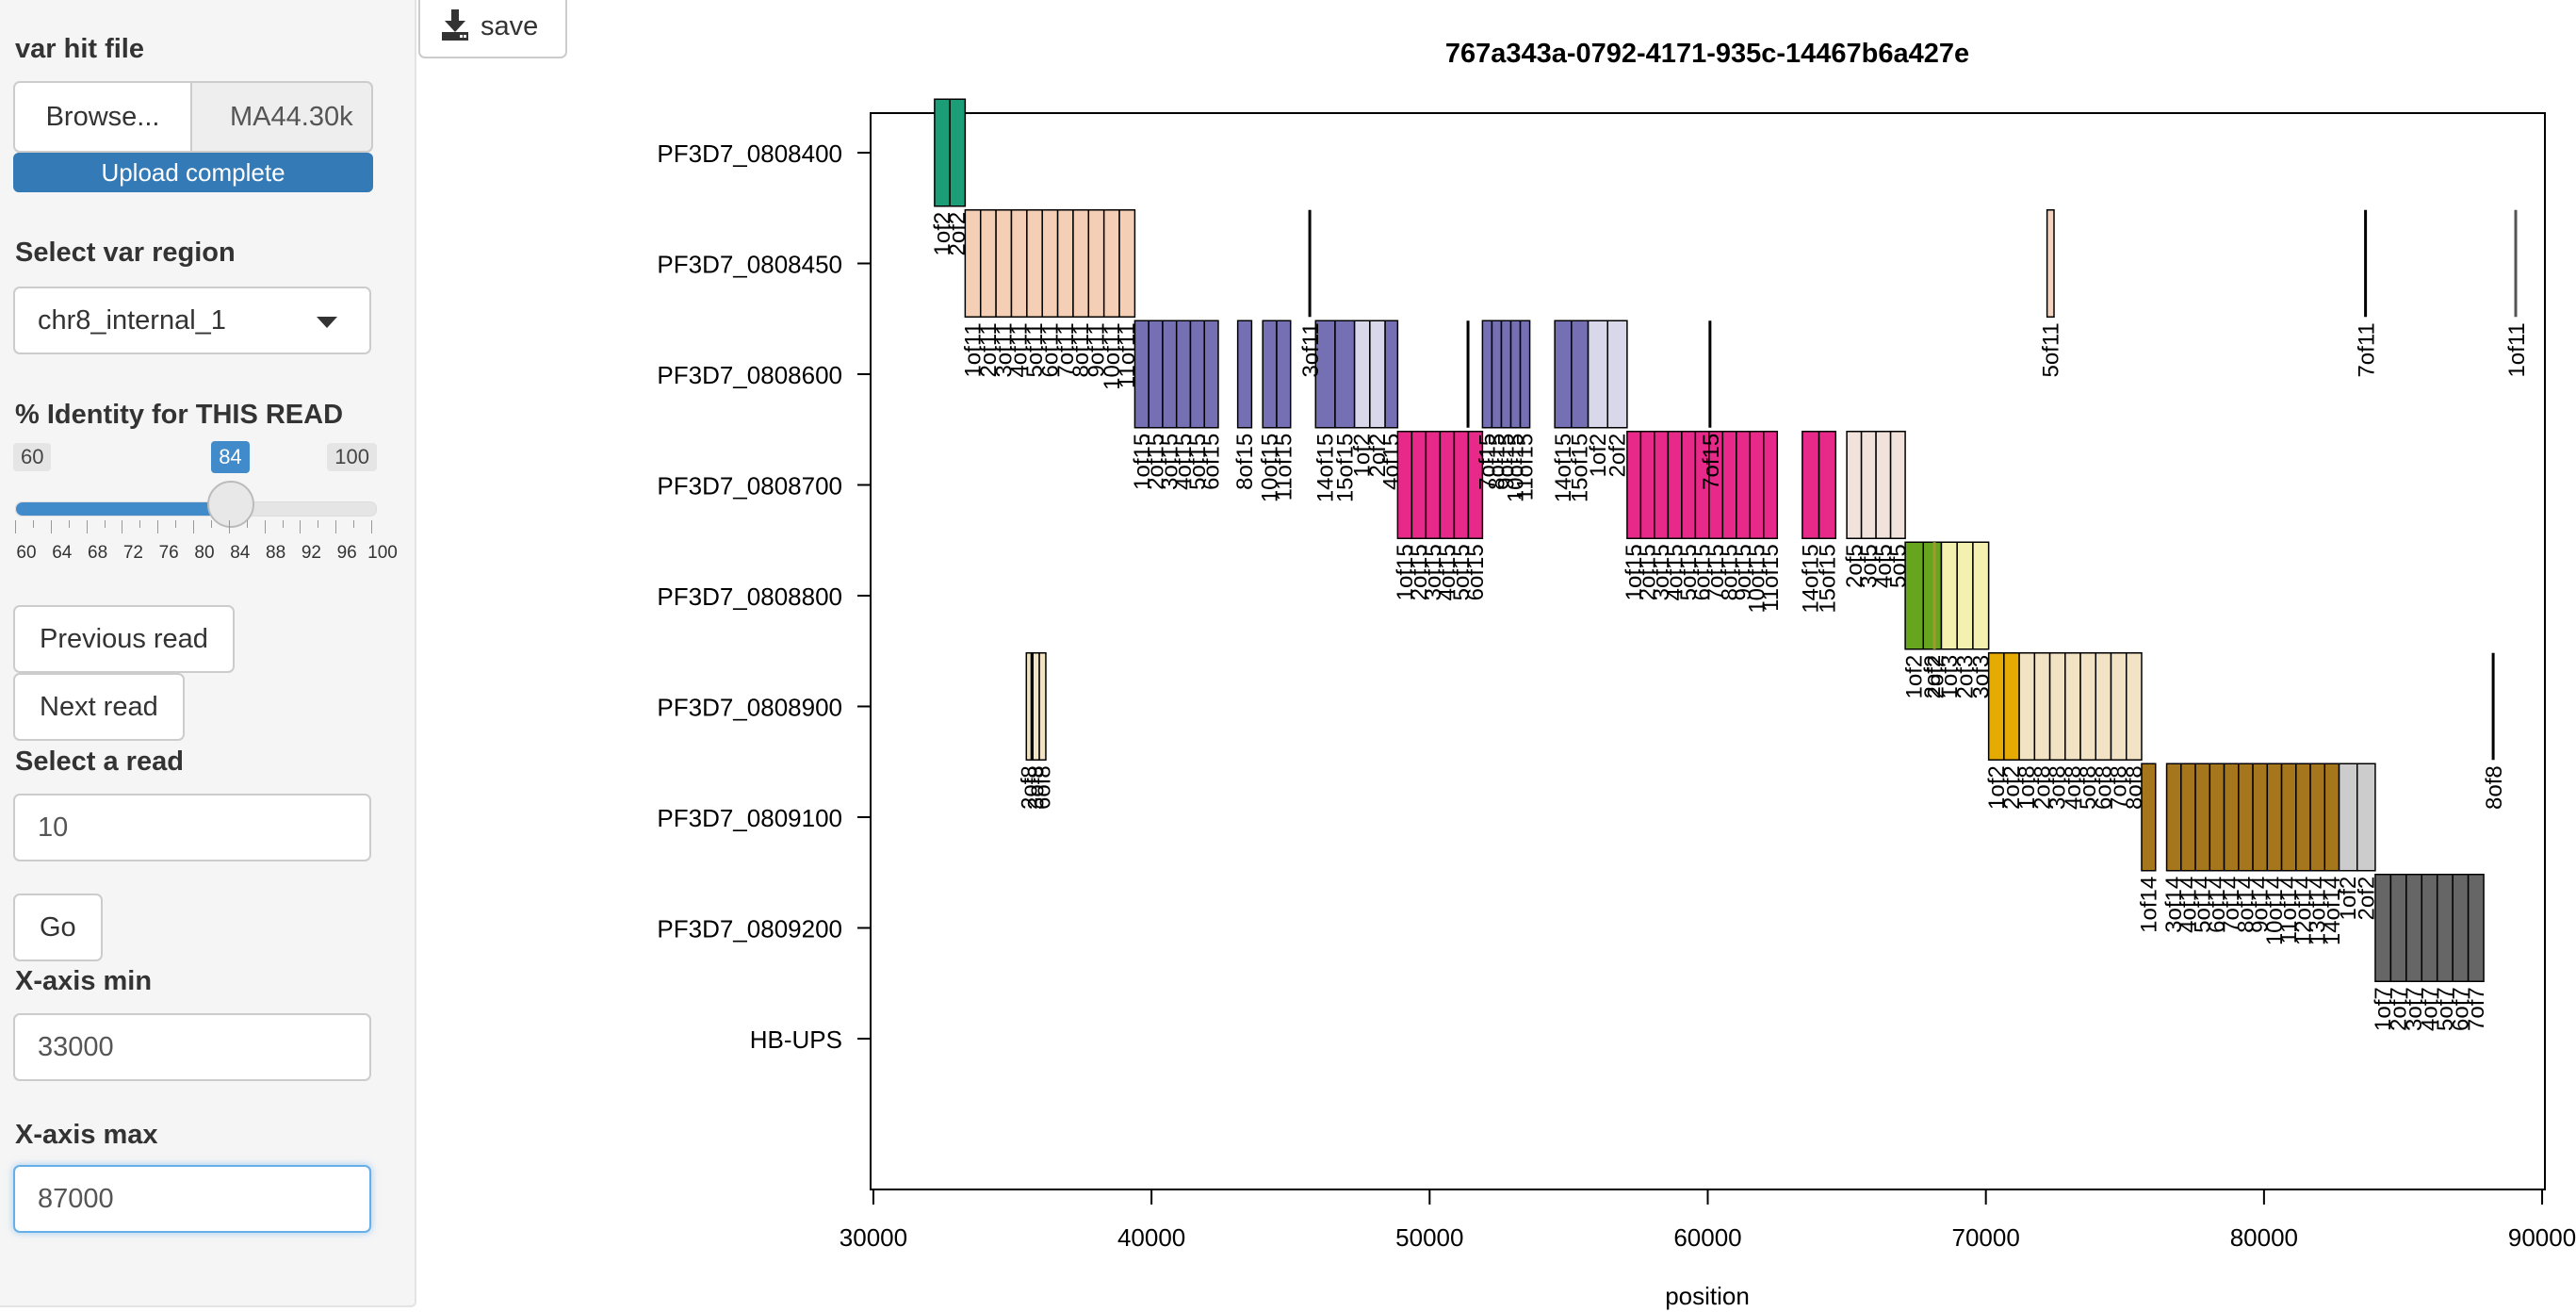 The height and width of the screenshot is (1312, 2576). I want to click on exon-label: 8of14, so click(2245, 905).